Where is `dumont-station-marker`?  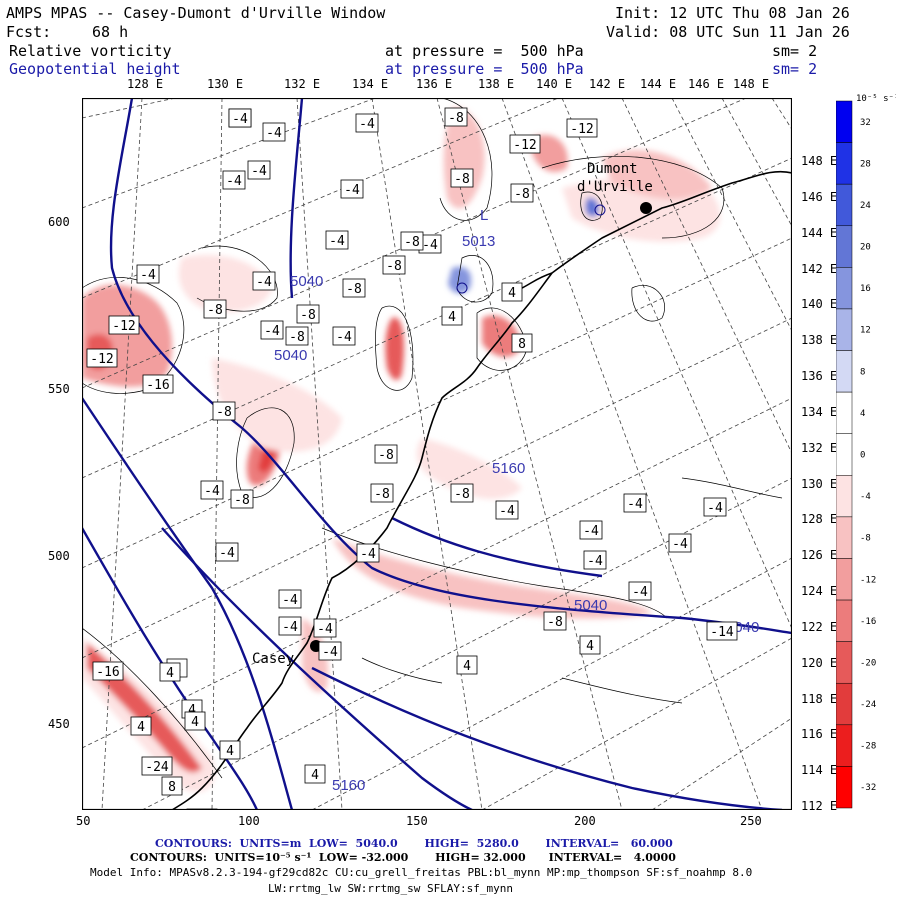 dumont-station-marker is located at coordinates (646, 208).